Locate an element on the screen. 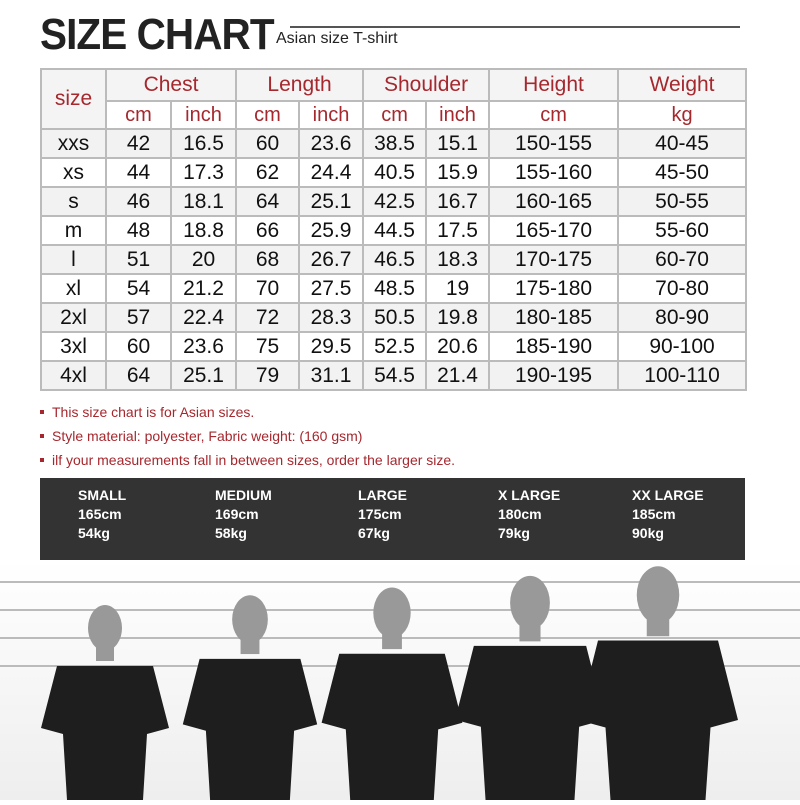 The image size is (800, 805). value-cell: 21.4 is located at coordinates (458, 375).